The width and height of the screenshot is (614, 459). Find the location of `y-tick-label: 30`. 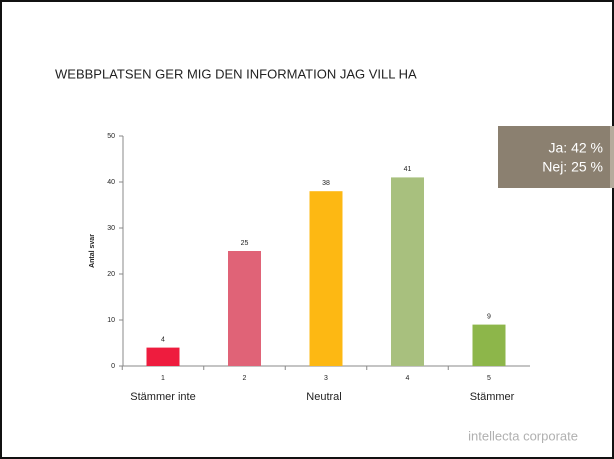

y-tick-label: 30 is located at coordinates (111, 228).